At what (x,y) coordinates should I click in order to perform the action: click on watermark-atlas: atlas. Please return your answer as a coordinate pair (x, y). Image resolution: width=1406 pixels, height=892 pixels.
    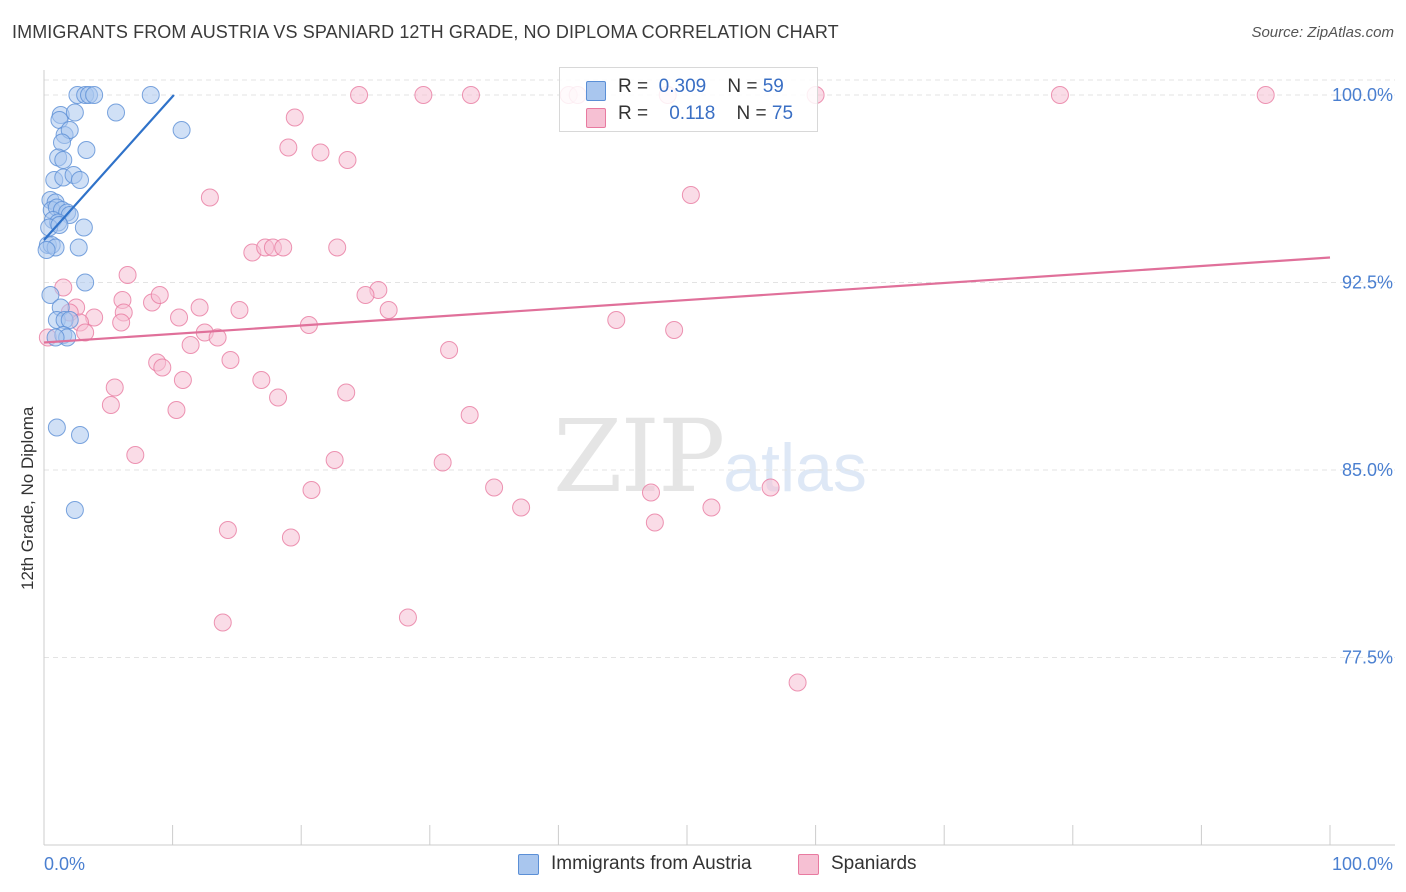
    Looking at the image, I should click on (795, 468).